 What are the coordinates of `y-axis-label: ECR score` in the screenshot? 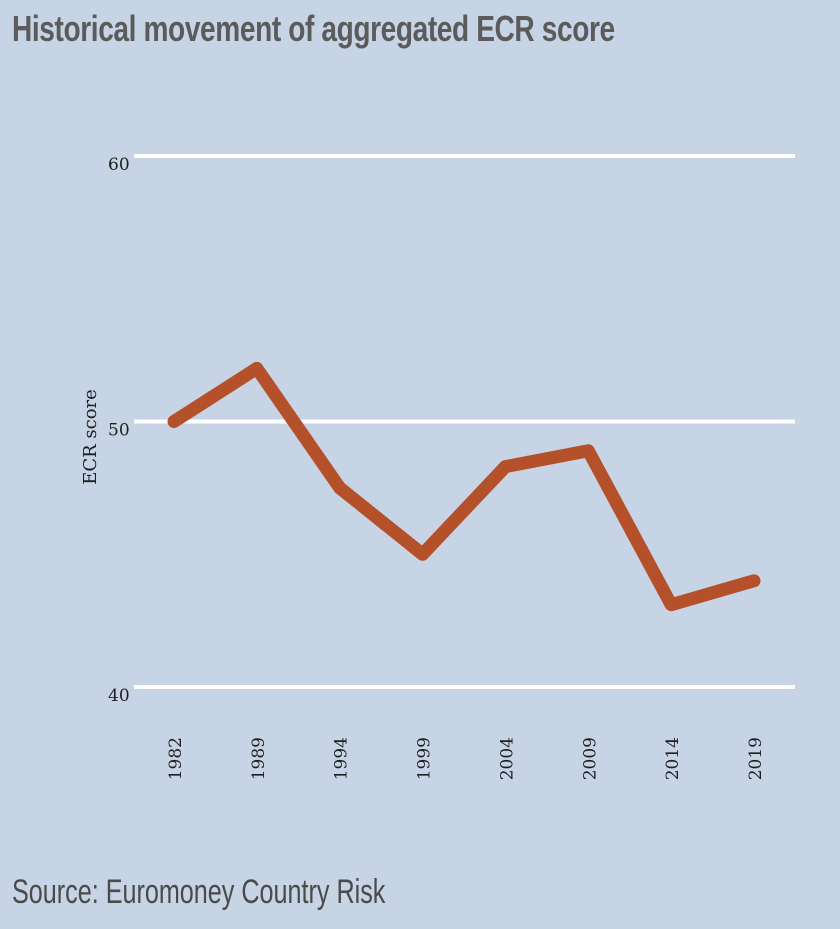 It's located at (90, 437).